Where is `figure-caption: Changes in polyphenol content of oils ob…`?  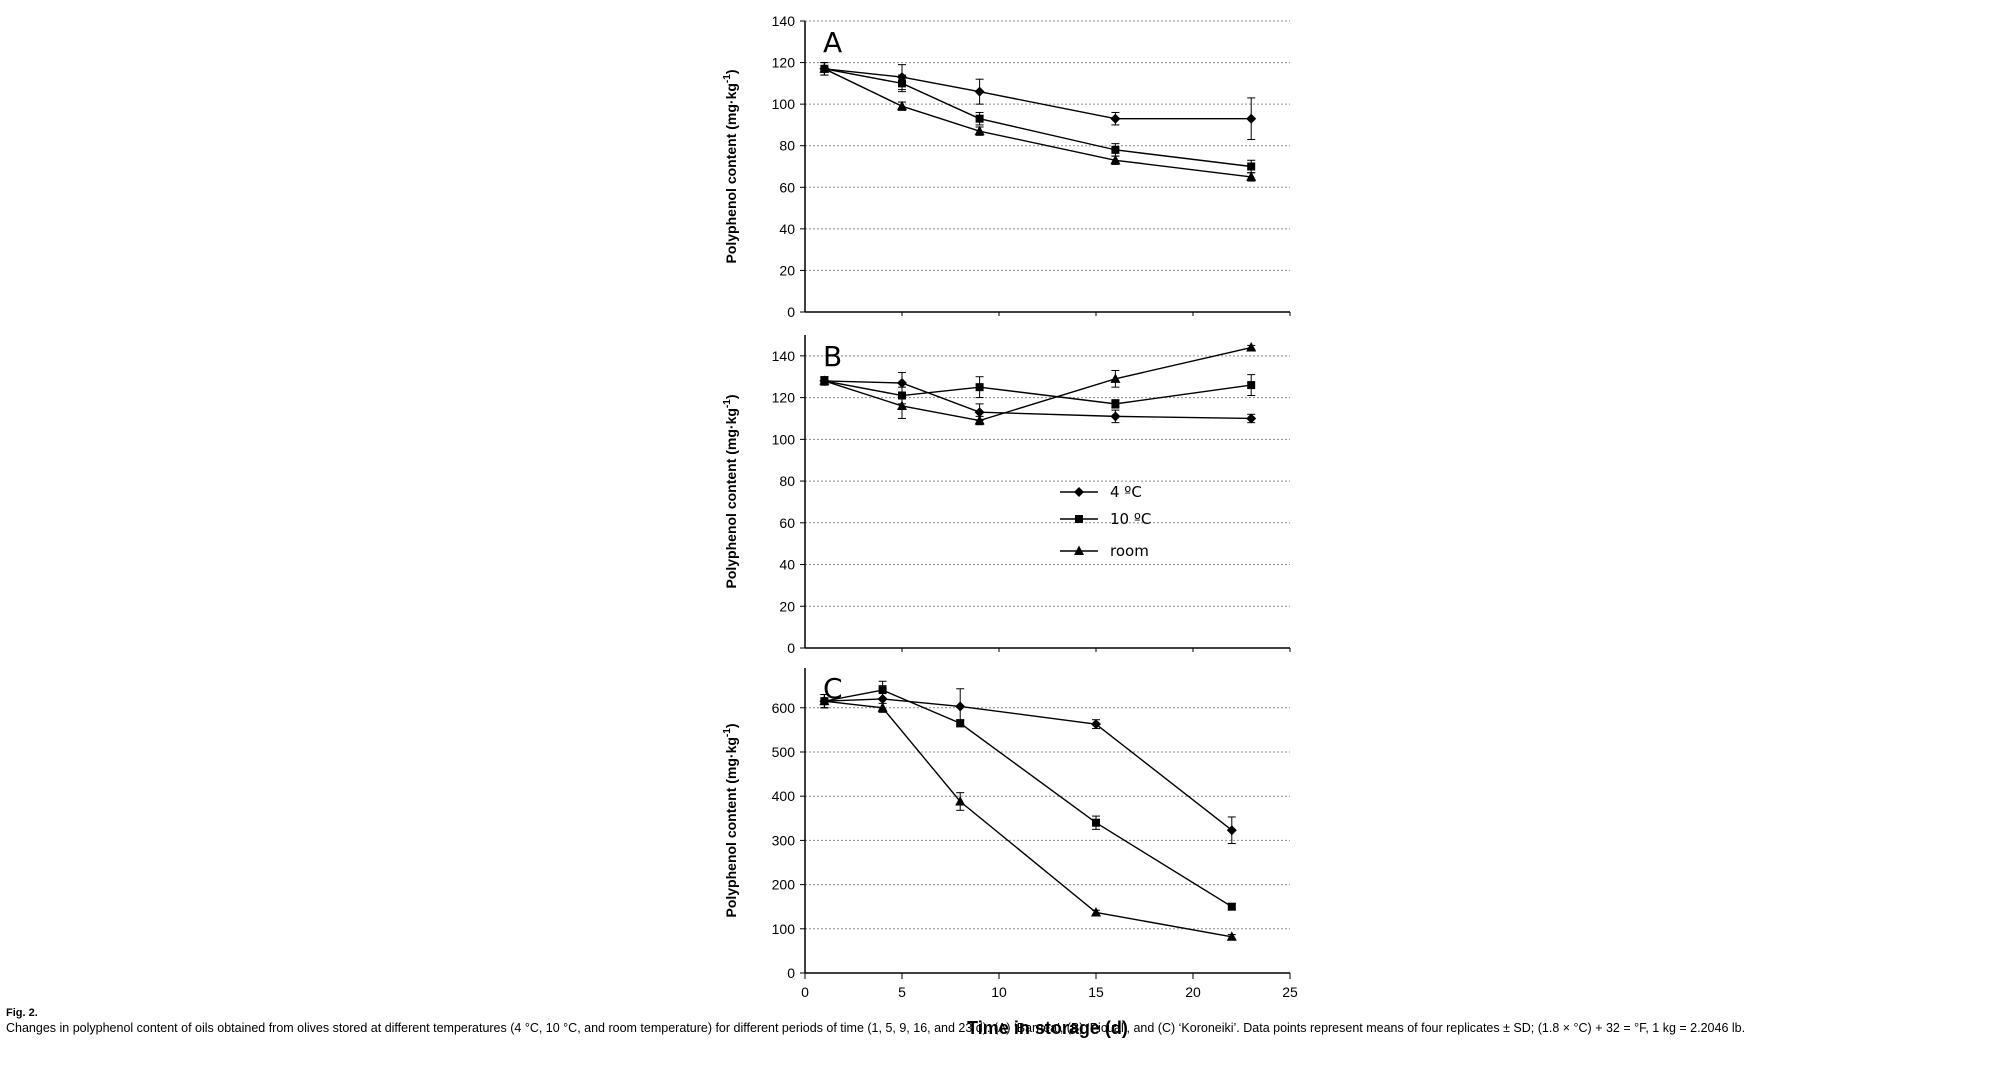
figure-caption: Changes in polyphenol content of oils ob… is located at coordinates (876, 1028).